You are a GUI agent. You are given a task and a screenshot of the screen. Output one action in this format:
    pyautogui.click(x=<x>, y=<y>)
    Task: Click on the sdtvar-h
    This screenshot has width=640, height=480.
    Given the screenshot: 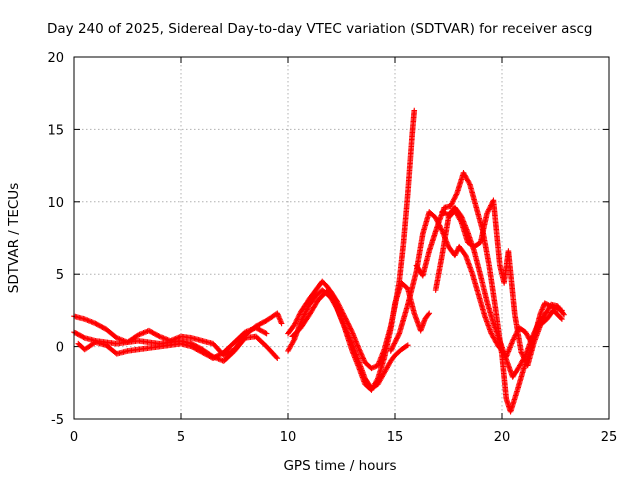 What is the action you would take?
    pyautogui.click(x=489, y=292)
    